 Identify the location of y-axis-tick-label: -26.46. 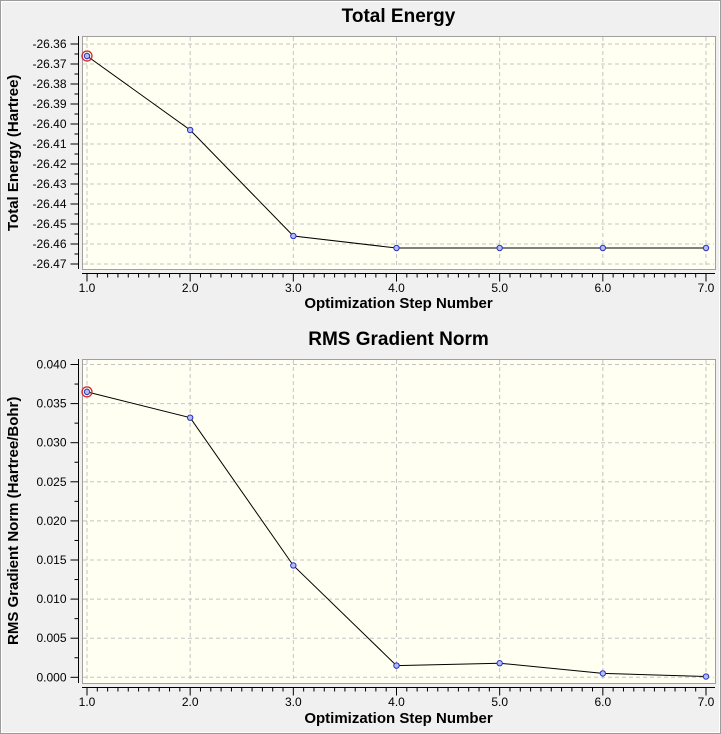
(49, 244).